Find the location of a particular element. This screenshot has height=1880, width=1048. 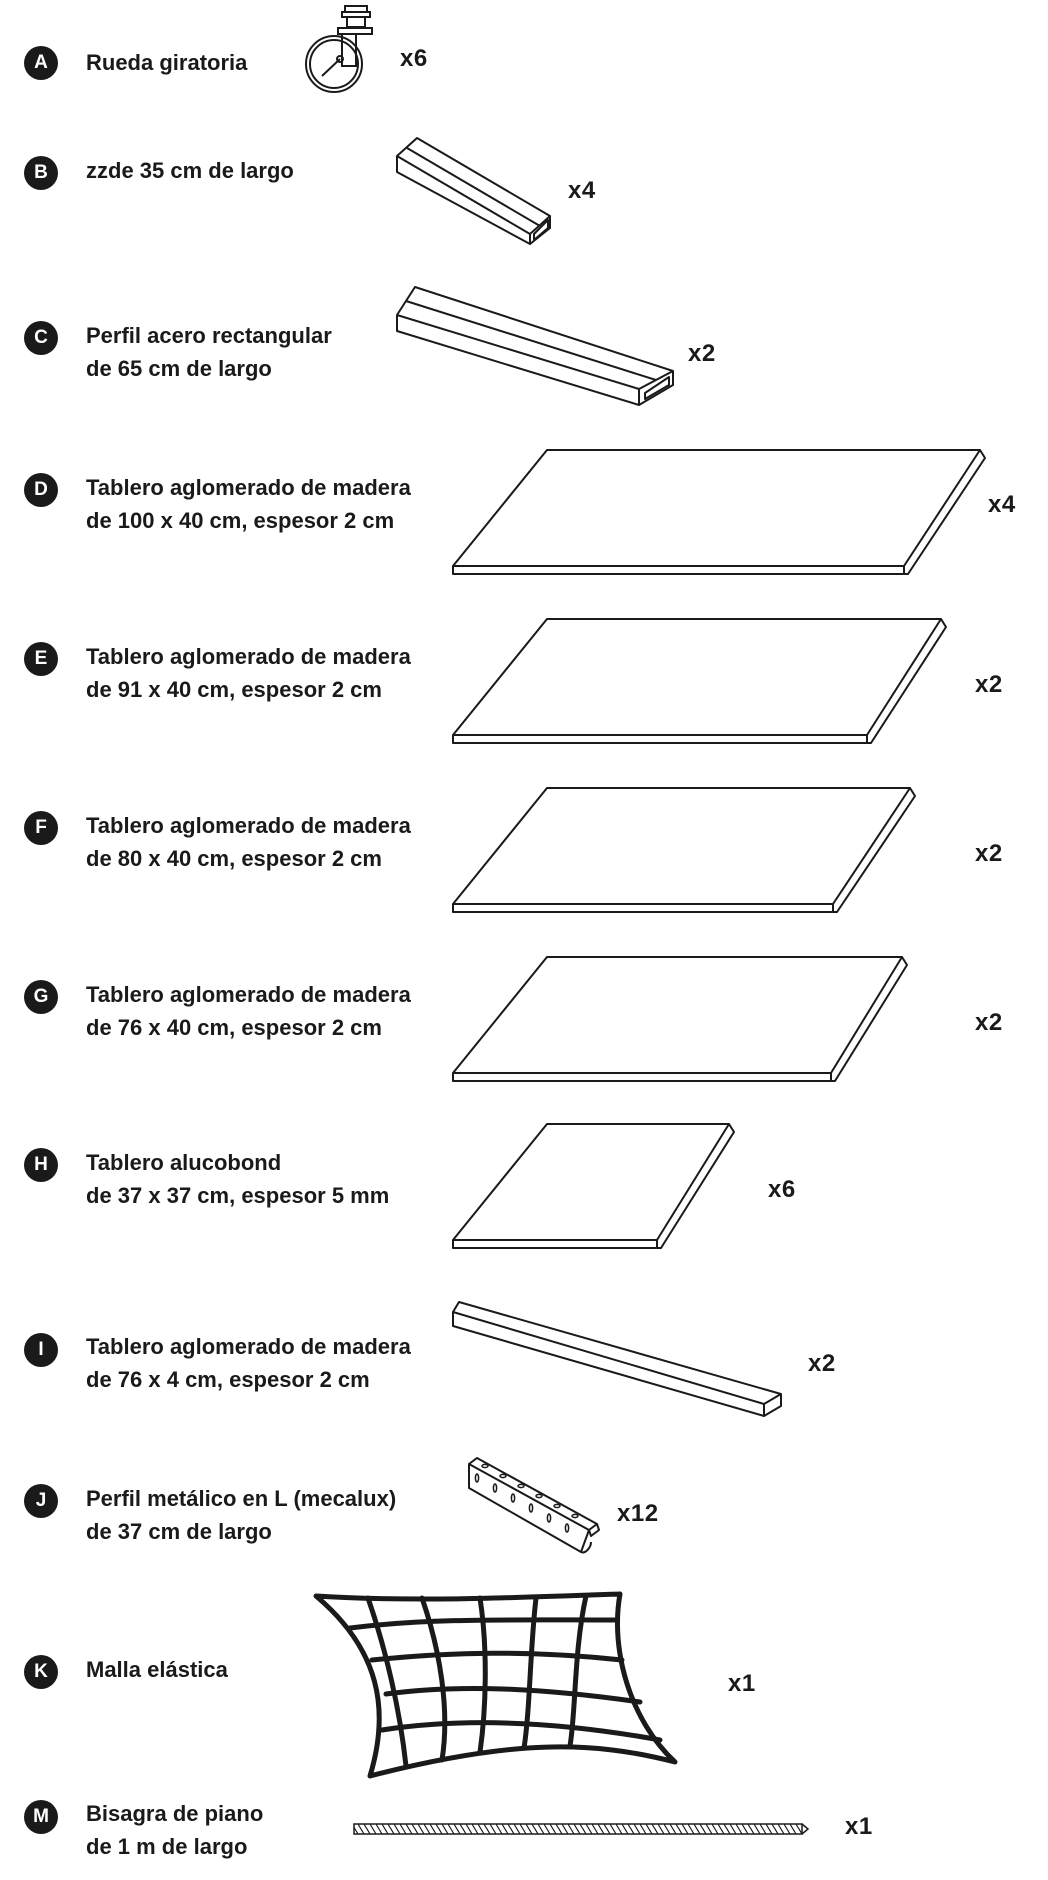

swivel-caster-icon is located at coordinates (340, 52).